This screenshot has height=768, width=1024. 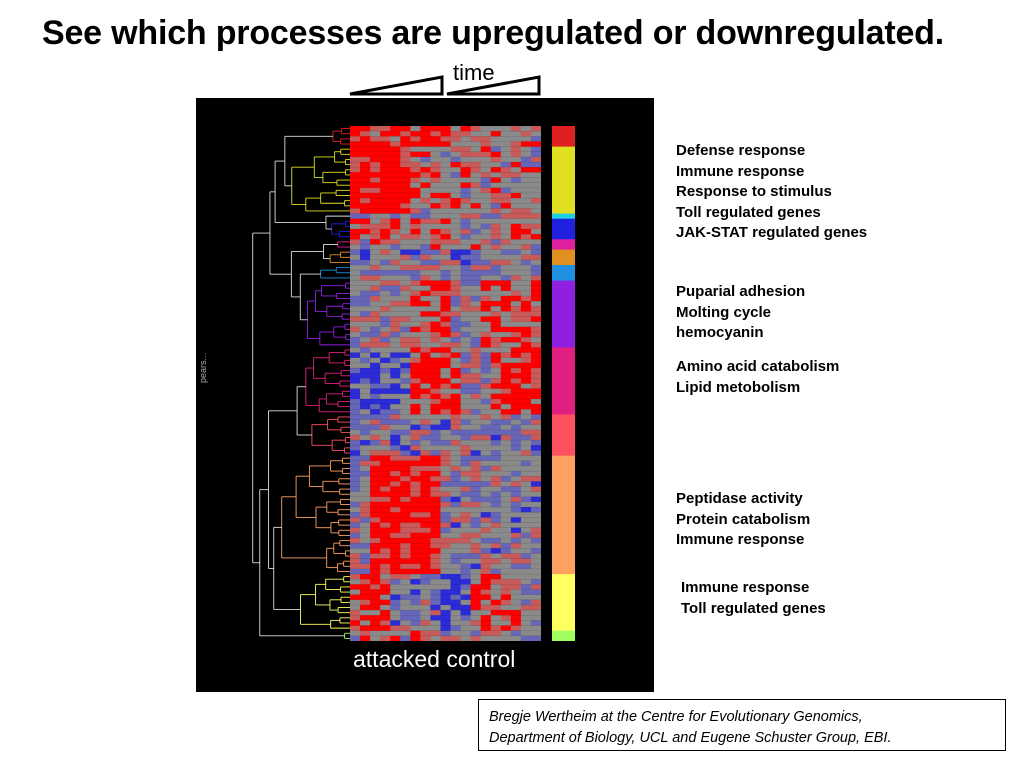 What do you see at coordinates (563, 515) in the screenshot?
I see `cluster-bar-segment` at bounding box center [563, 515].